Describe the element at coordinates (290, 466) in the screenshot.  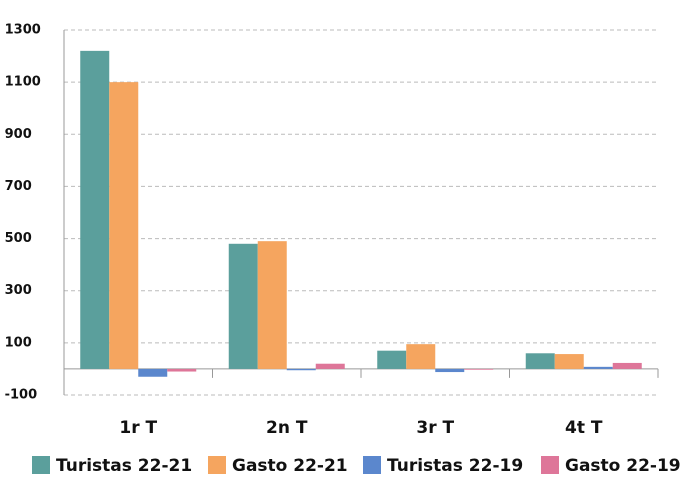
I see `legend-label: Gasto 22-21` at that location.